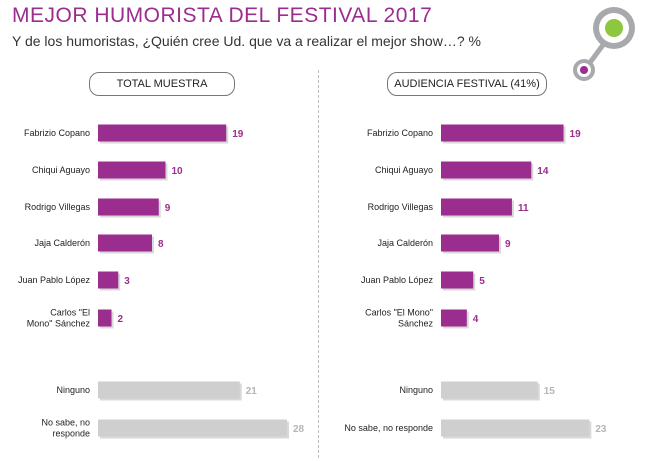 This screenshot has height=461, width=649. I want to click on panel-divider, so click(318, 264).